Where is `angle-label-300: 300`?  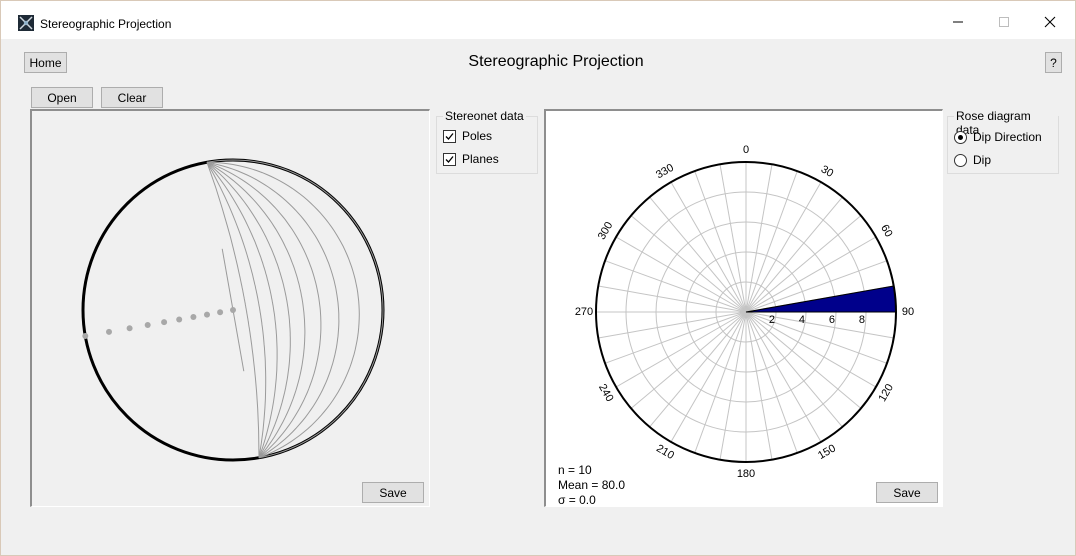
angle-label-300: 300 is located at coordinates (606, 231).